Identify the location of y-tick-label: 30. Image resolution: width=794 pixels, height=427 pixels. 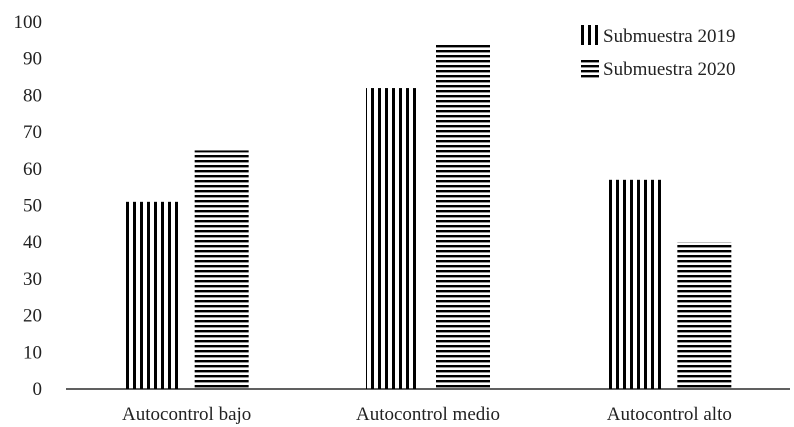
(32, 279).